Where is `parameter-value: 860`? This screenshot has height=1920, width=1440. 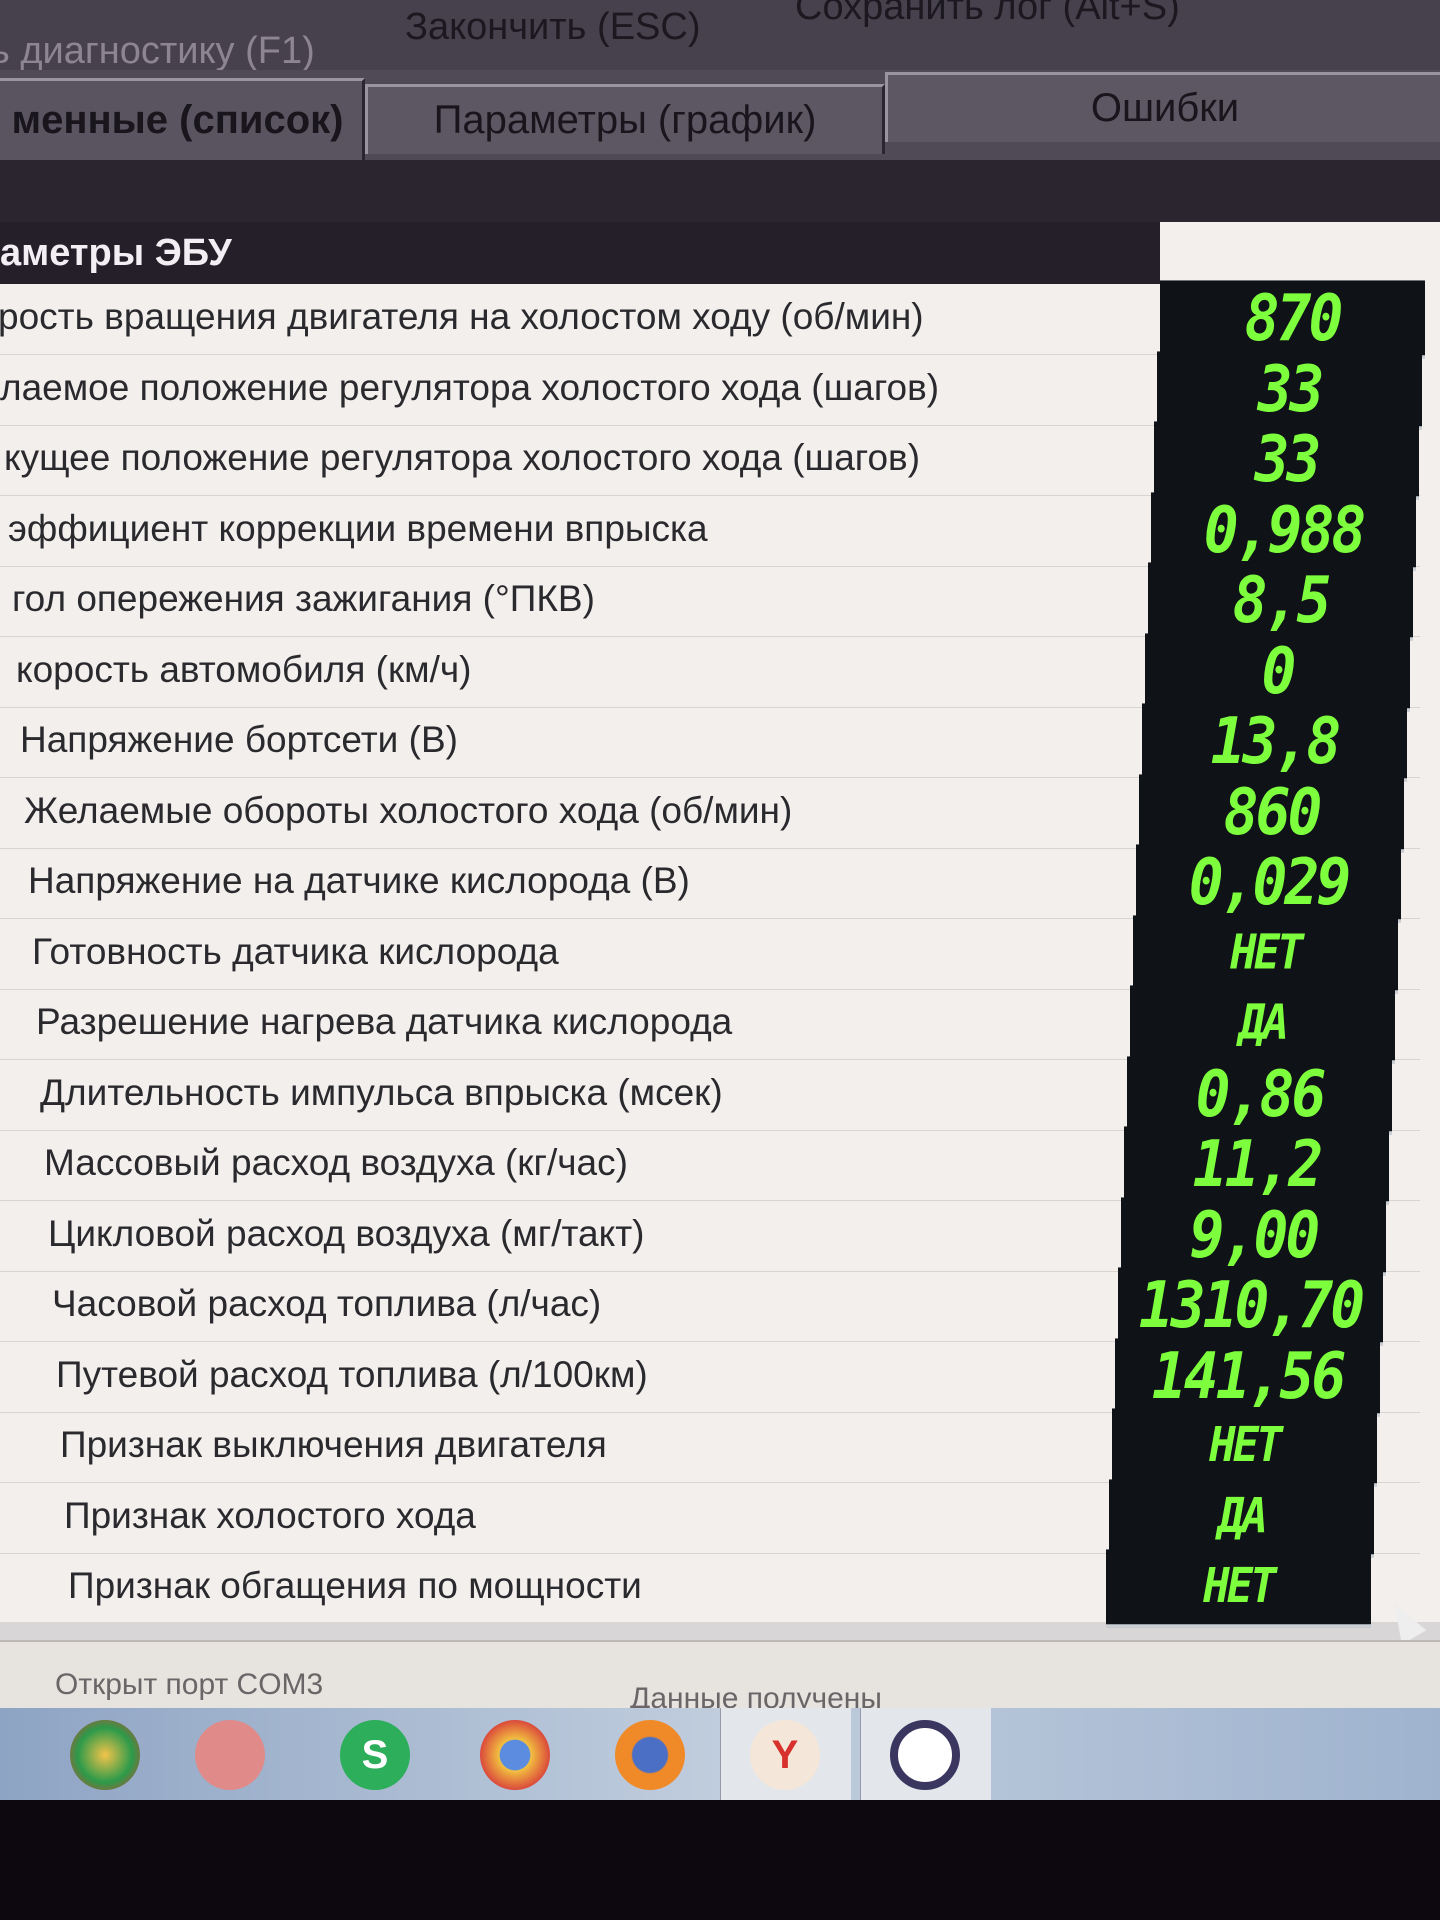
parameter-value: 860 is located at coordinates (1271, 813).